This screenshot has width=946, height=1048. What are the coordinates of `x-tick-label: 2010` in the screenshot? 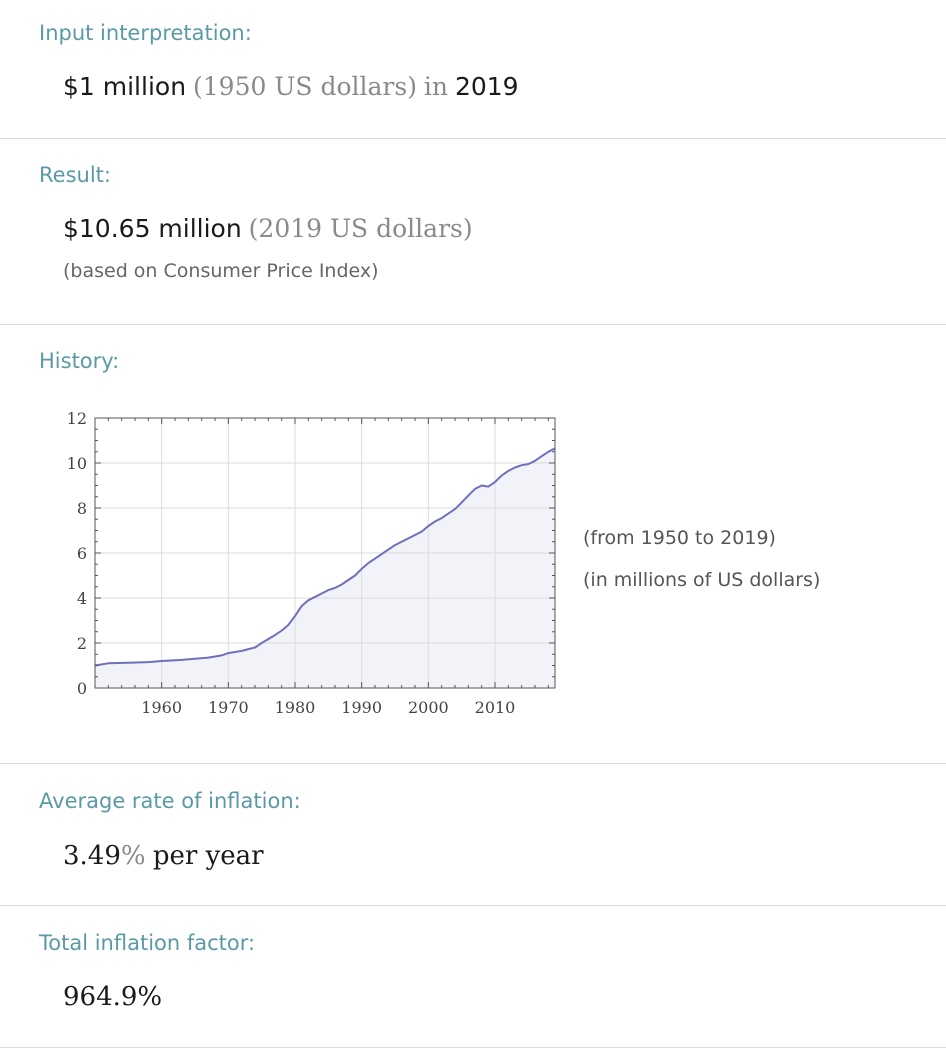 It's located at (495, 707).